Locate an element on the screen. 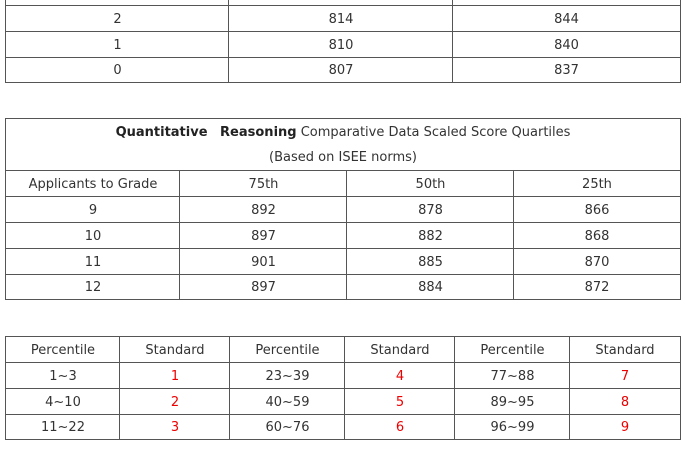 The width and height of the screenshot is (691, 450). table-cell: 844 is located at coordinates (566, 18).